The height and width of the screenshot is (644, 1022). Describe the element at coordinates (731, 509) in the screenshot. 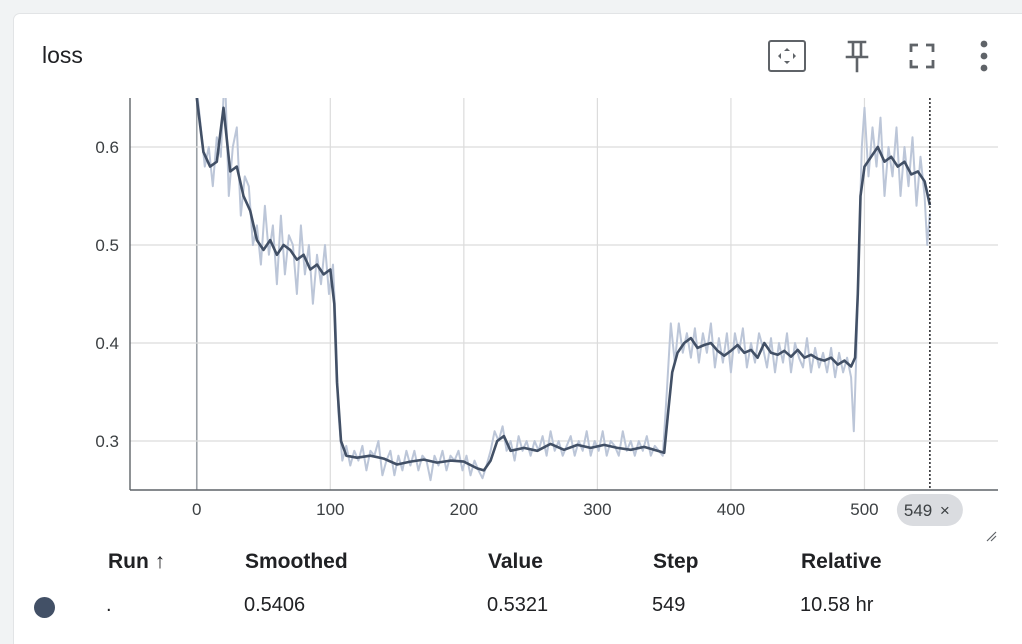

I see `x-tick-label-4: 400` at that location.